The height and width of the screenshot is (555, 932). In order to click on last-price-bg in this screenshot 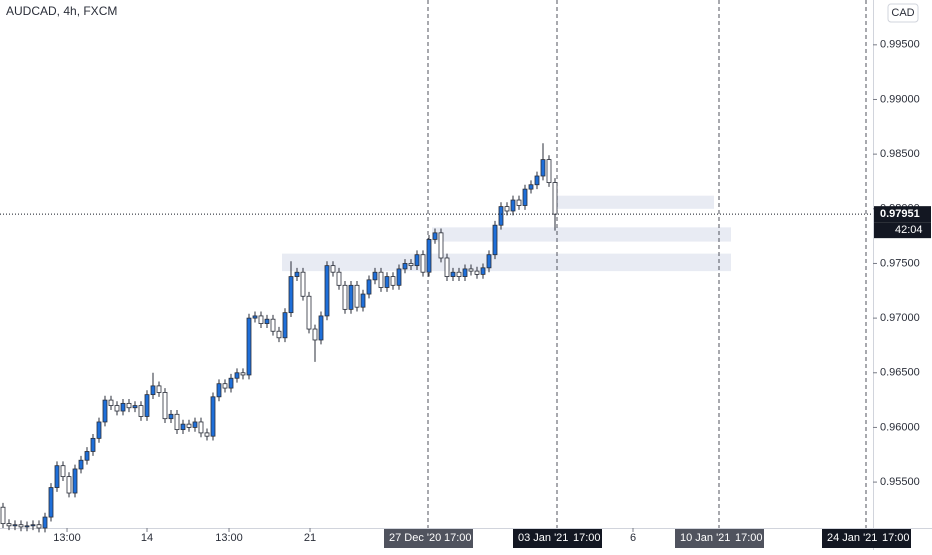, I will do `click(902, 214)`.